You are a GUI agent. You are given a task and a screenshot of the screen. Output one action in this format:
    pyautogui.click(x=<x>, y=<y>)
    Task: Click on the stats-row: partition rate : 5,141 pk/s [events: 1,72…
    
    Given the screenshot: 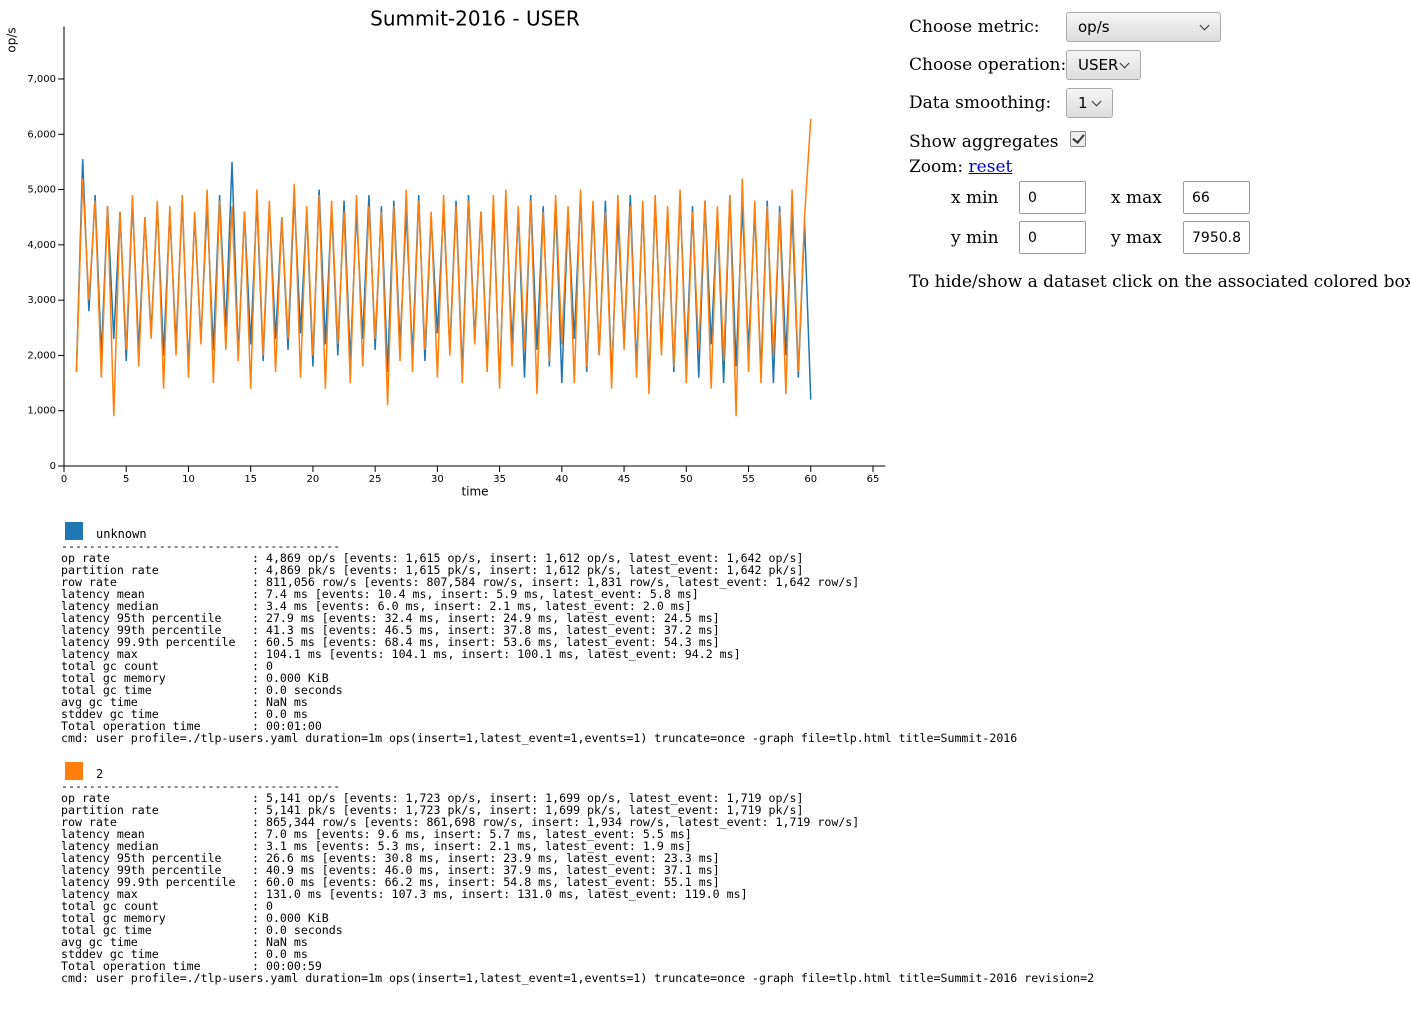 What is the action you would take?
    pyautogui.click(x=577, y=810)
    